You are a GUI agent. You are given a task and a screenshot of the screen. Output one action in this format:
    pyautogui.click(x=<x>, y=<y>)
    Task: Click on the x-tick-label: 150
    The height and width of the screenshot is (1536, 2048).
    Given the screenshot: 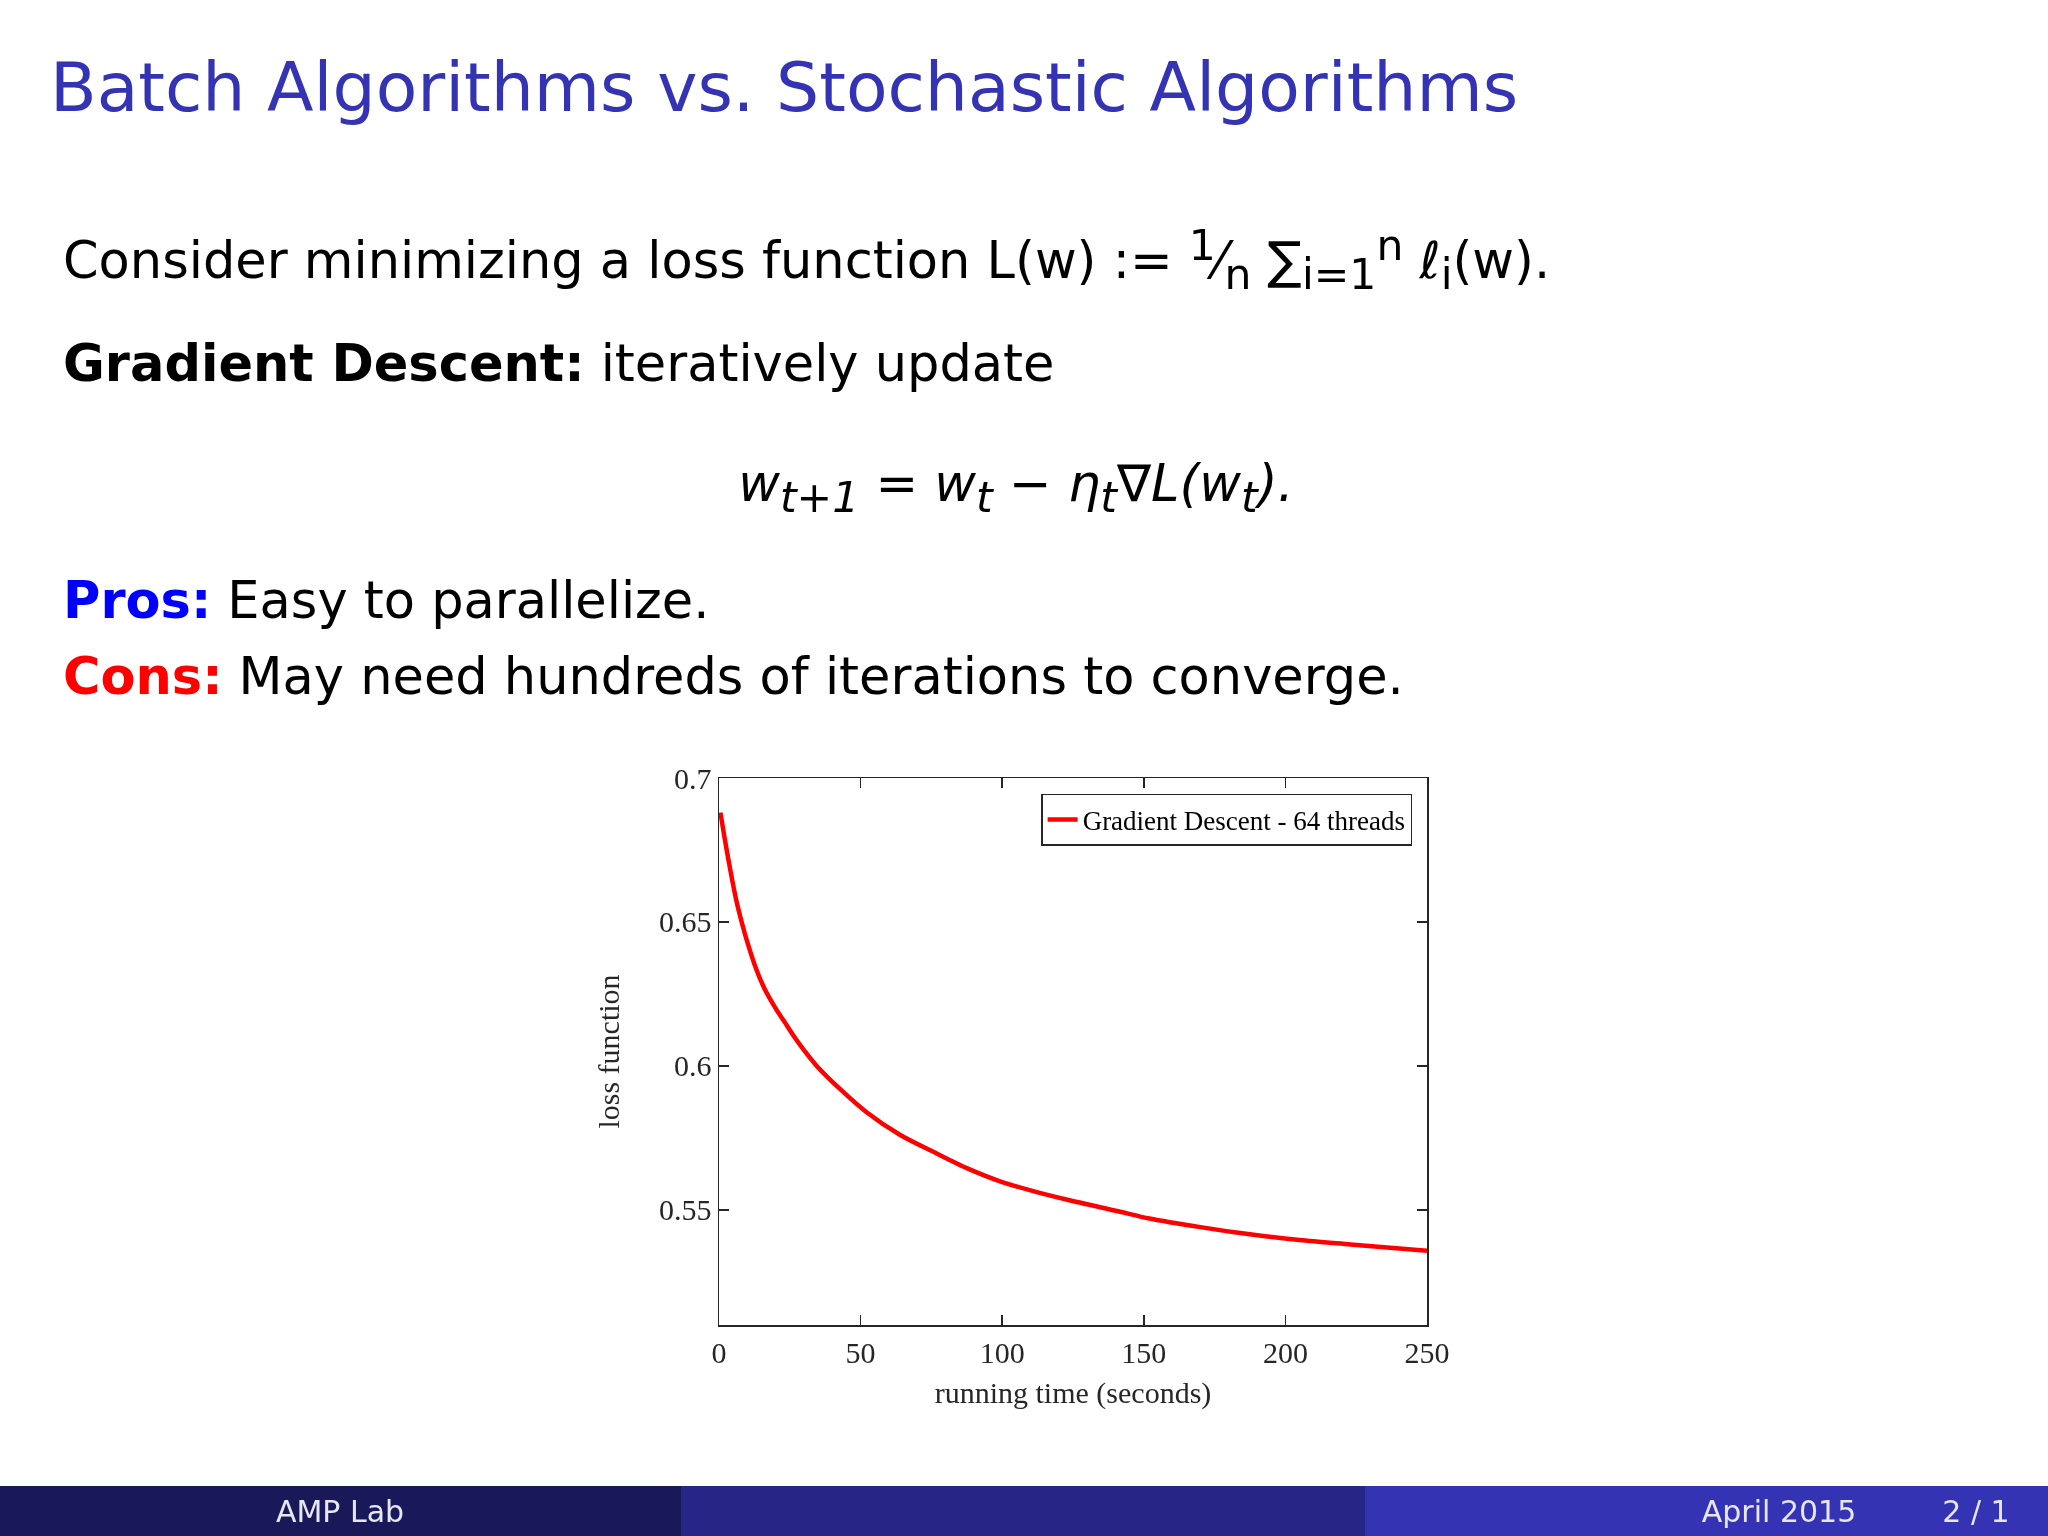 What is the action you would take?
    pyautogui.click(x=1144, y=1352)
    